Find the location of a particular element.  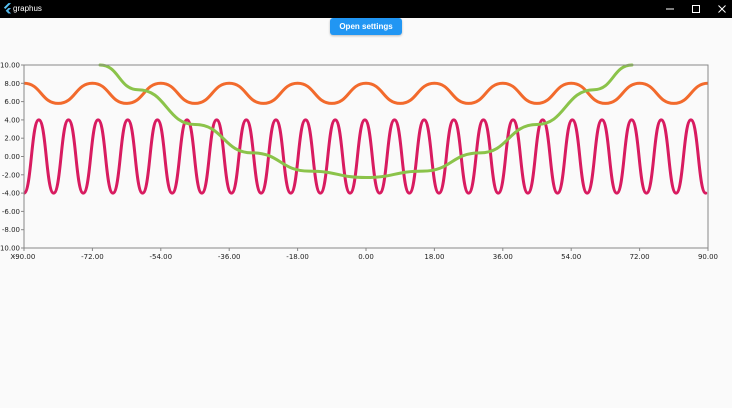

maximize-icon is located at coordinates (696, 9).